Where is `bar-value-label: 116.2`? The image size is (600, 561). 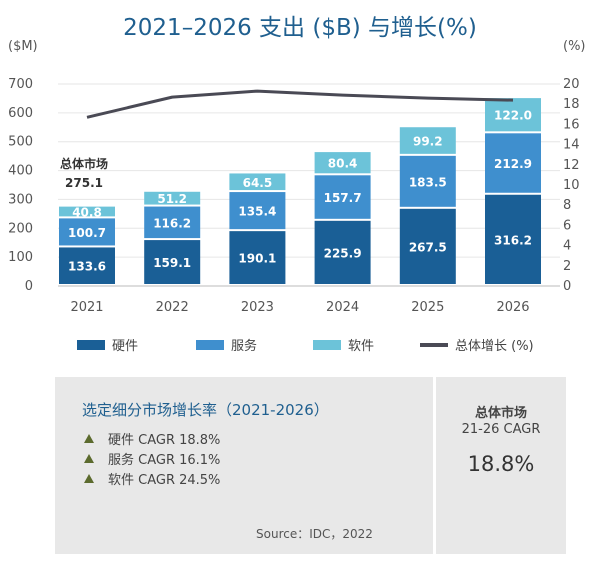 bar-value-label: 116.2 is located at coordinates (172, 223).